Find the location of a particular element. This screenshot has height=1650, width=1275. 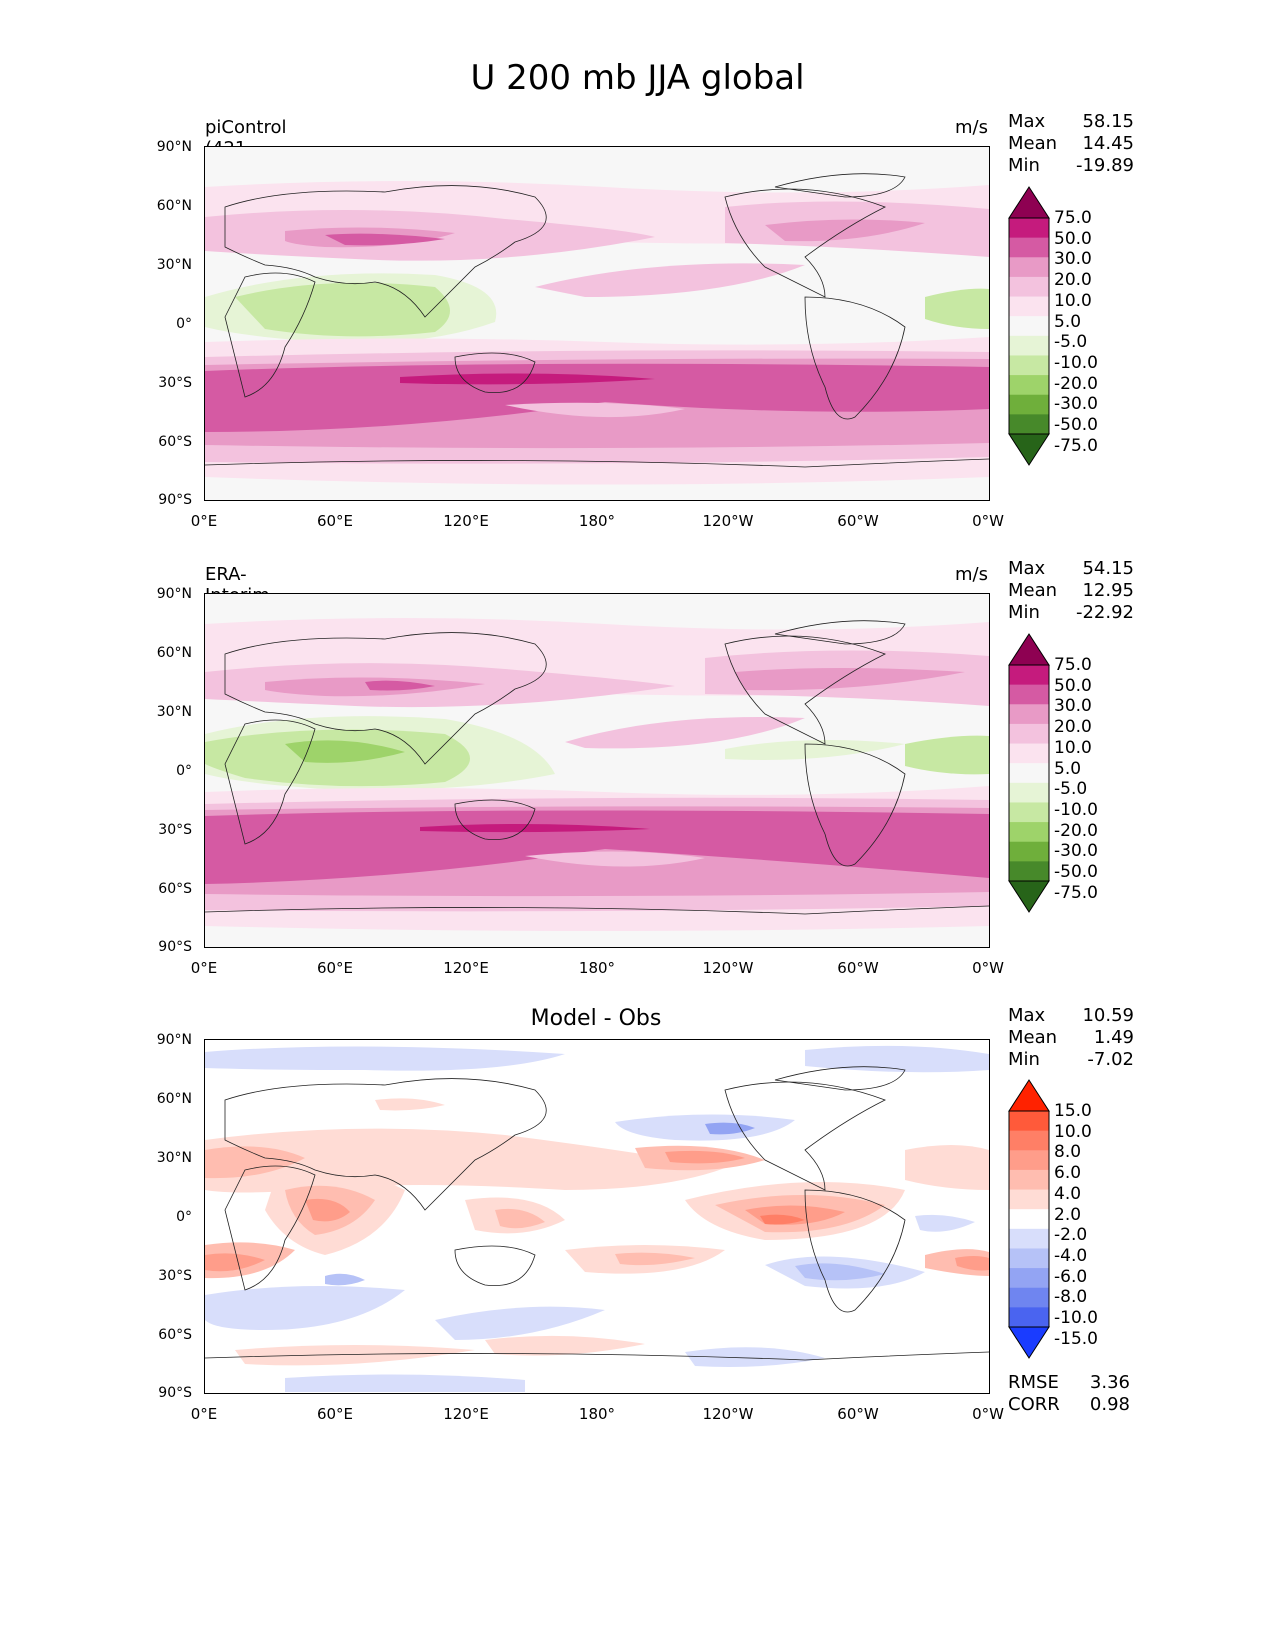

stat-value: 58.15 is located at coordinates (1108, 121).